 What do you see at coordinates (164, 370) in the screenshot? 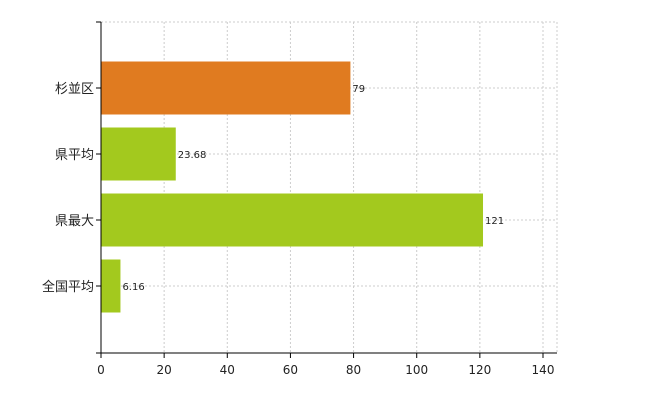
I see `x-tick-label: 20` at bounding box center [164, 370].